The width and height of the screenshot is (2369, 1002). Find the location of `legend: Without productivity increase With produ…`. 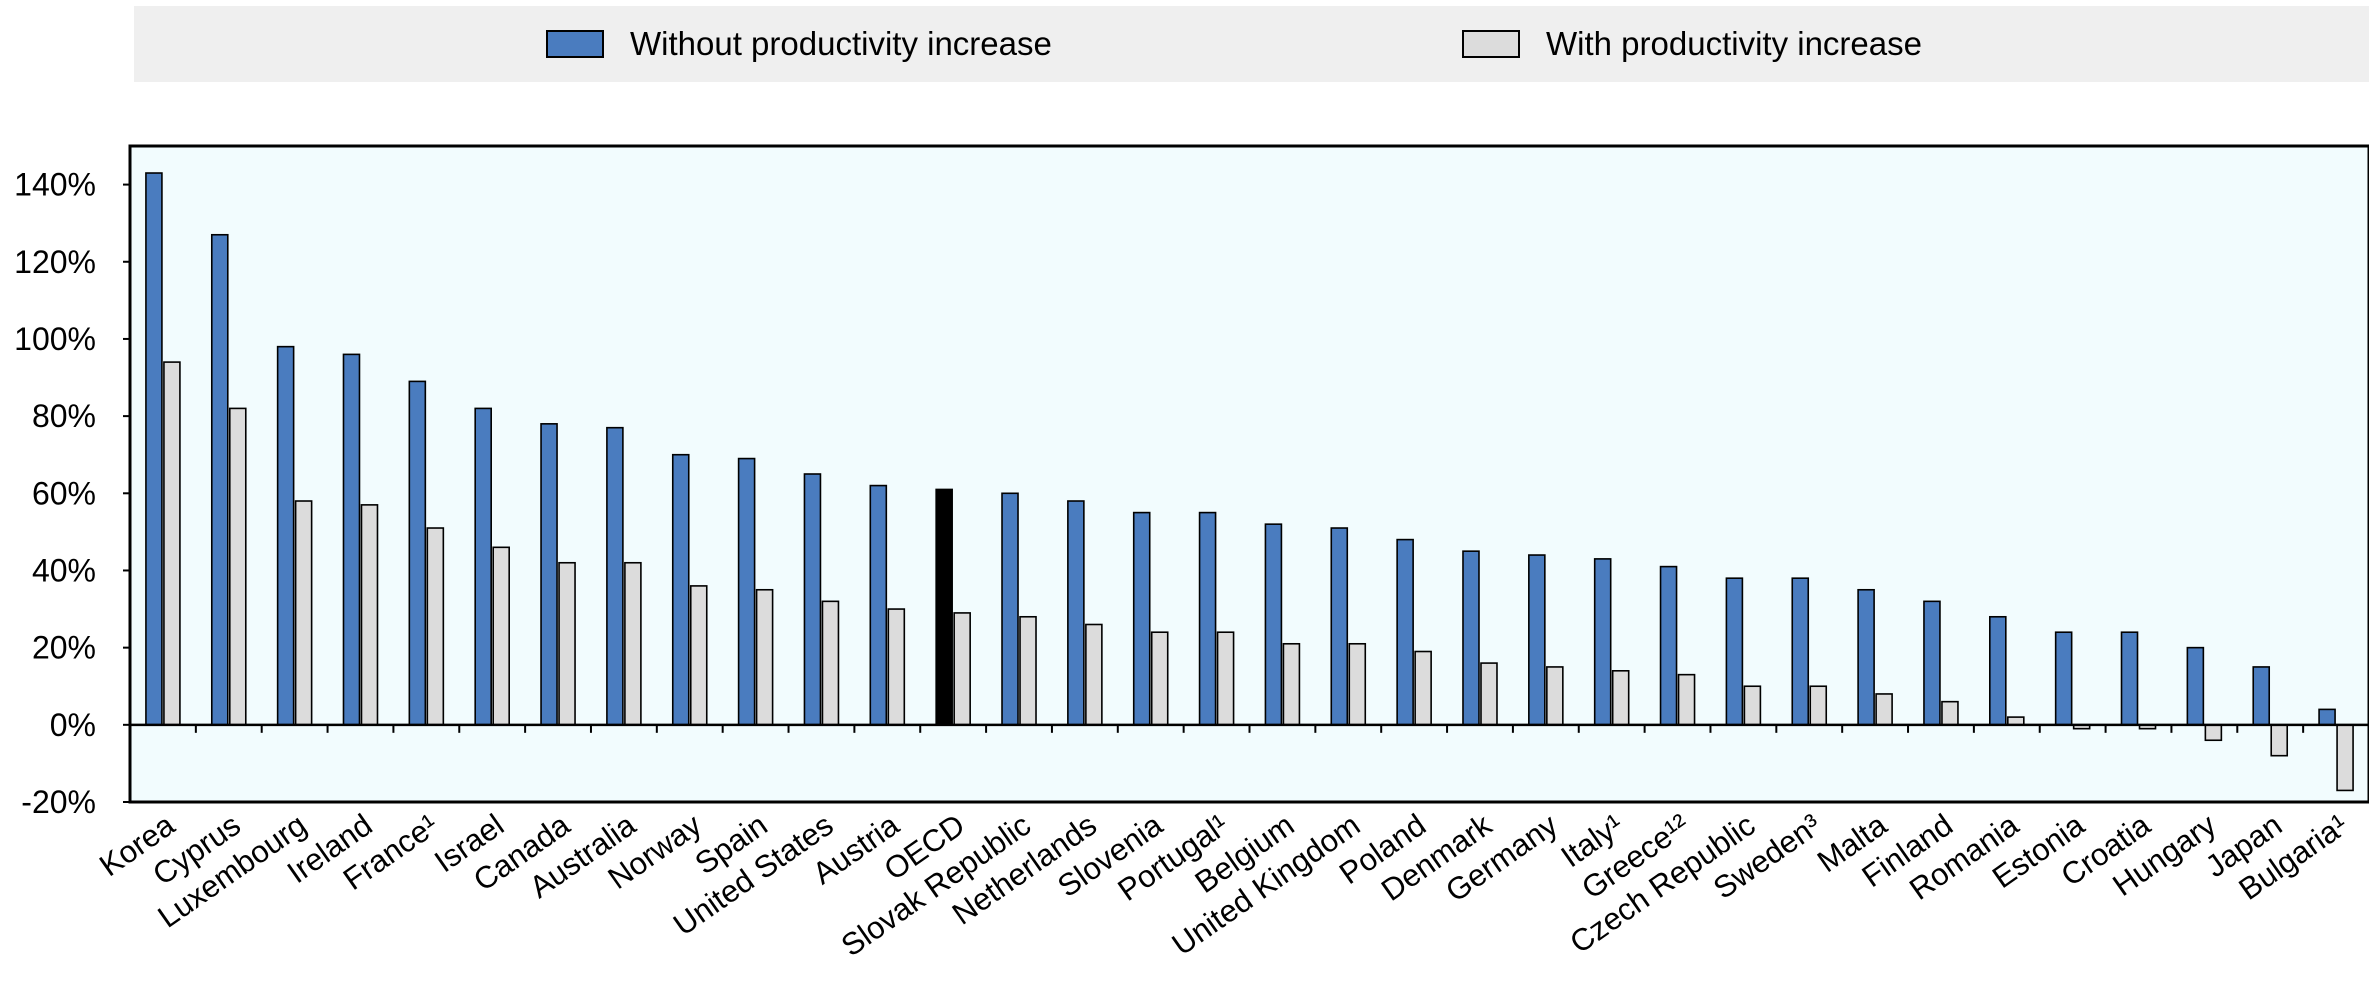

legend: Without productivity increase With produ… is located at coordinates (1251, 44).